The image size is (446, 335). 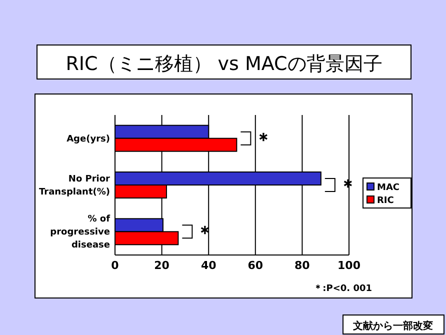 What do you see at coordinates (392, 326) in the screenshot?
I see `text: 文献から一部改変` at bounding box center [392, 326].